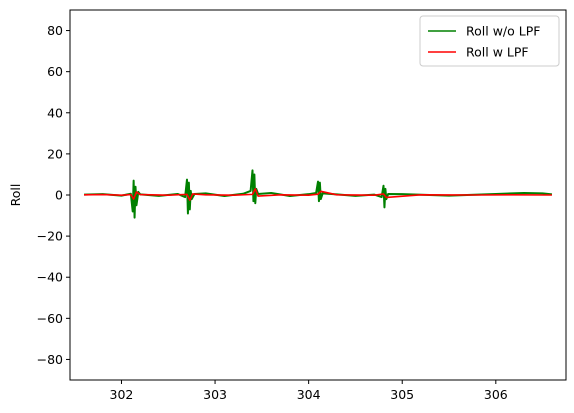 The height and width of the screenshot is (413, 574). What do you see at coordinates (55, 30) in the screenshot?
I see `y-tick-label: 80` at bounding box center [55, 30].